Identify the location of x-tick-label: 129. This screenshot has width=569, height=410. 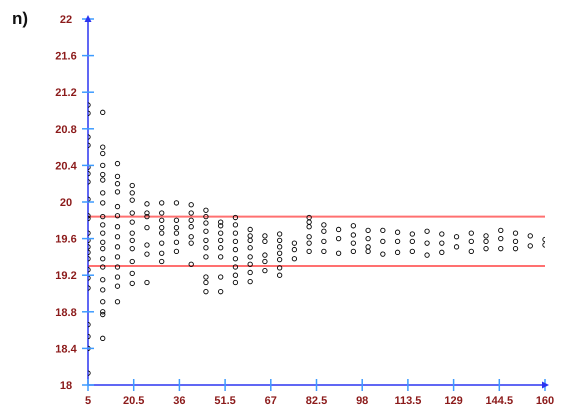
(453, 401).